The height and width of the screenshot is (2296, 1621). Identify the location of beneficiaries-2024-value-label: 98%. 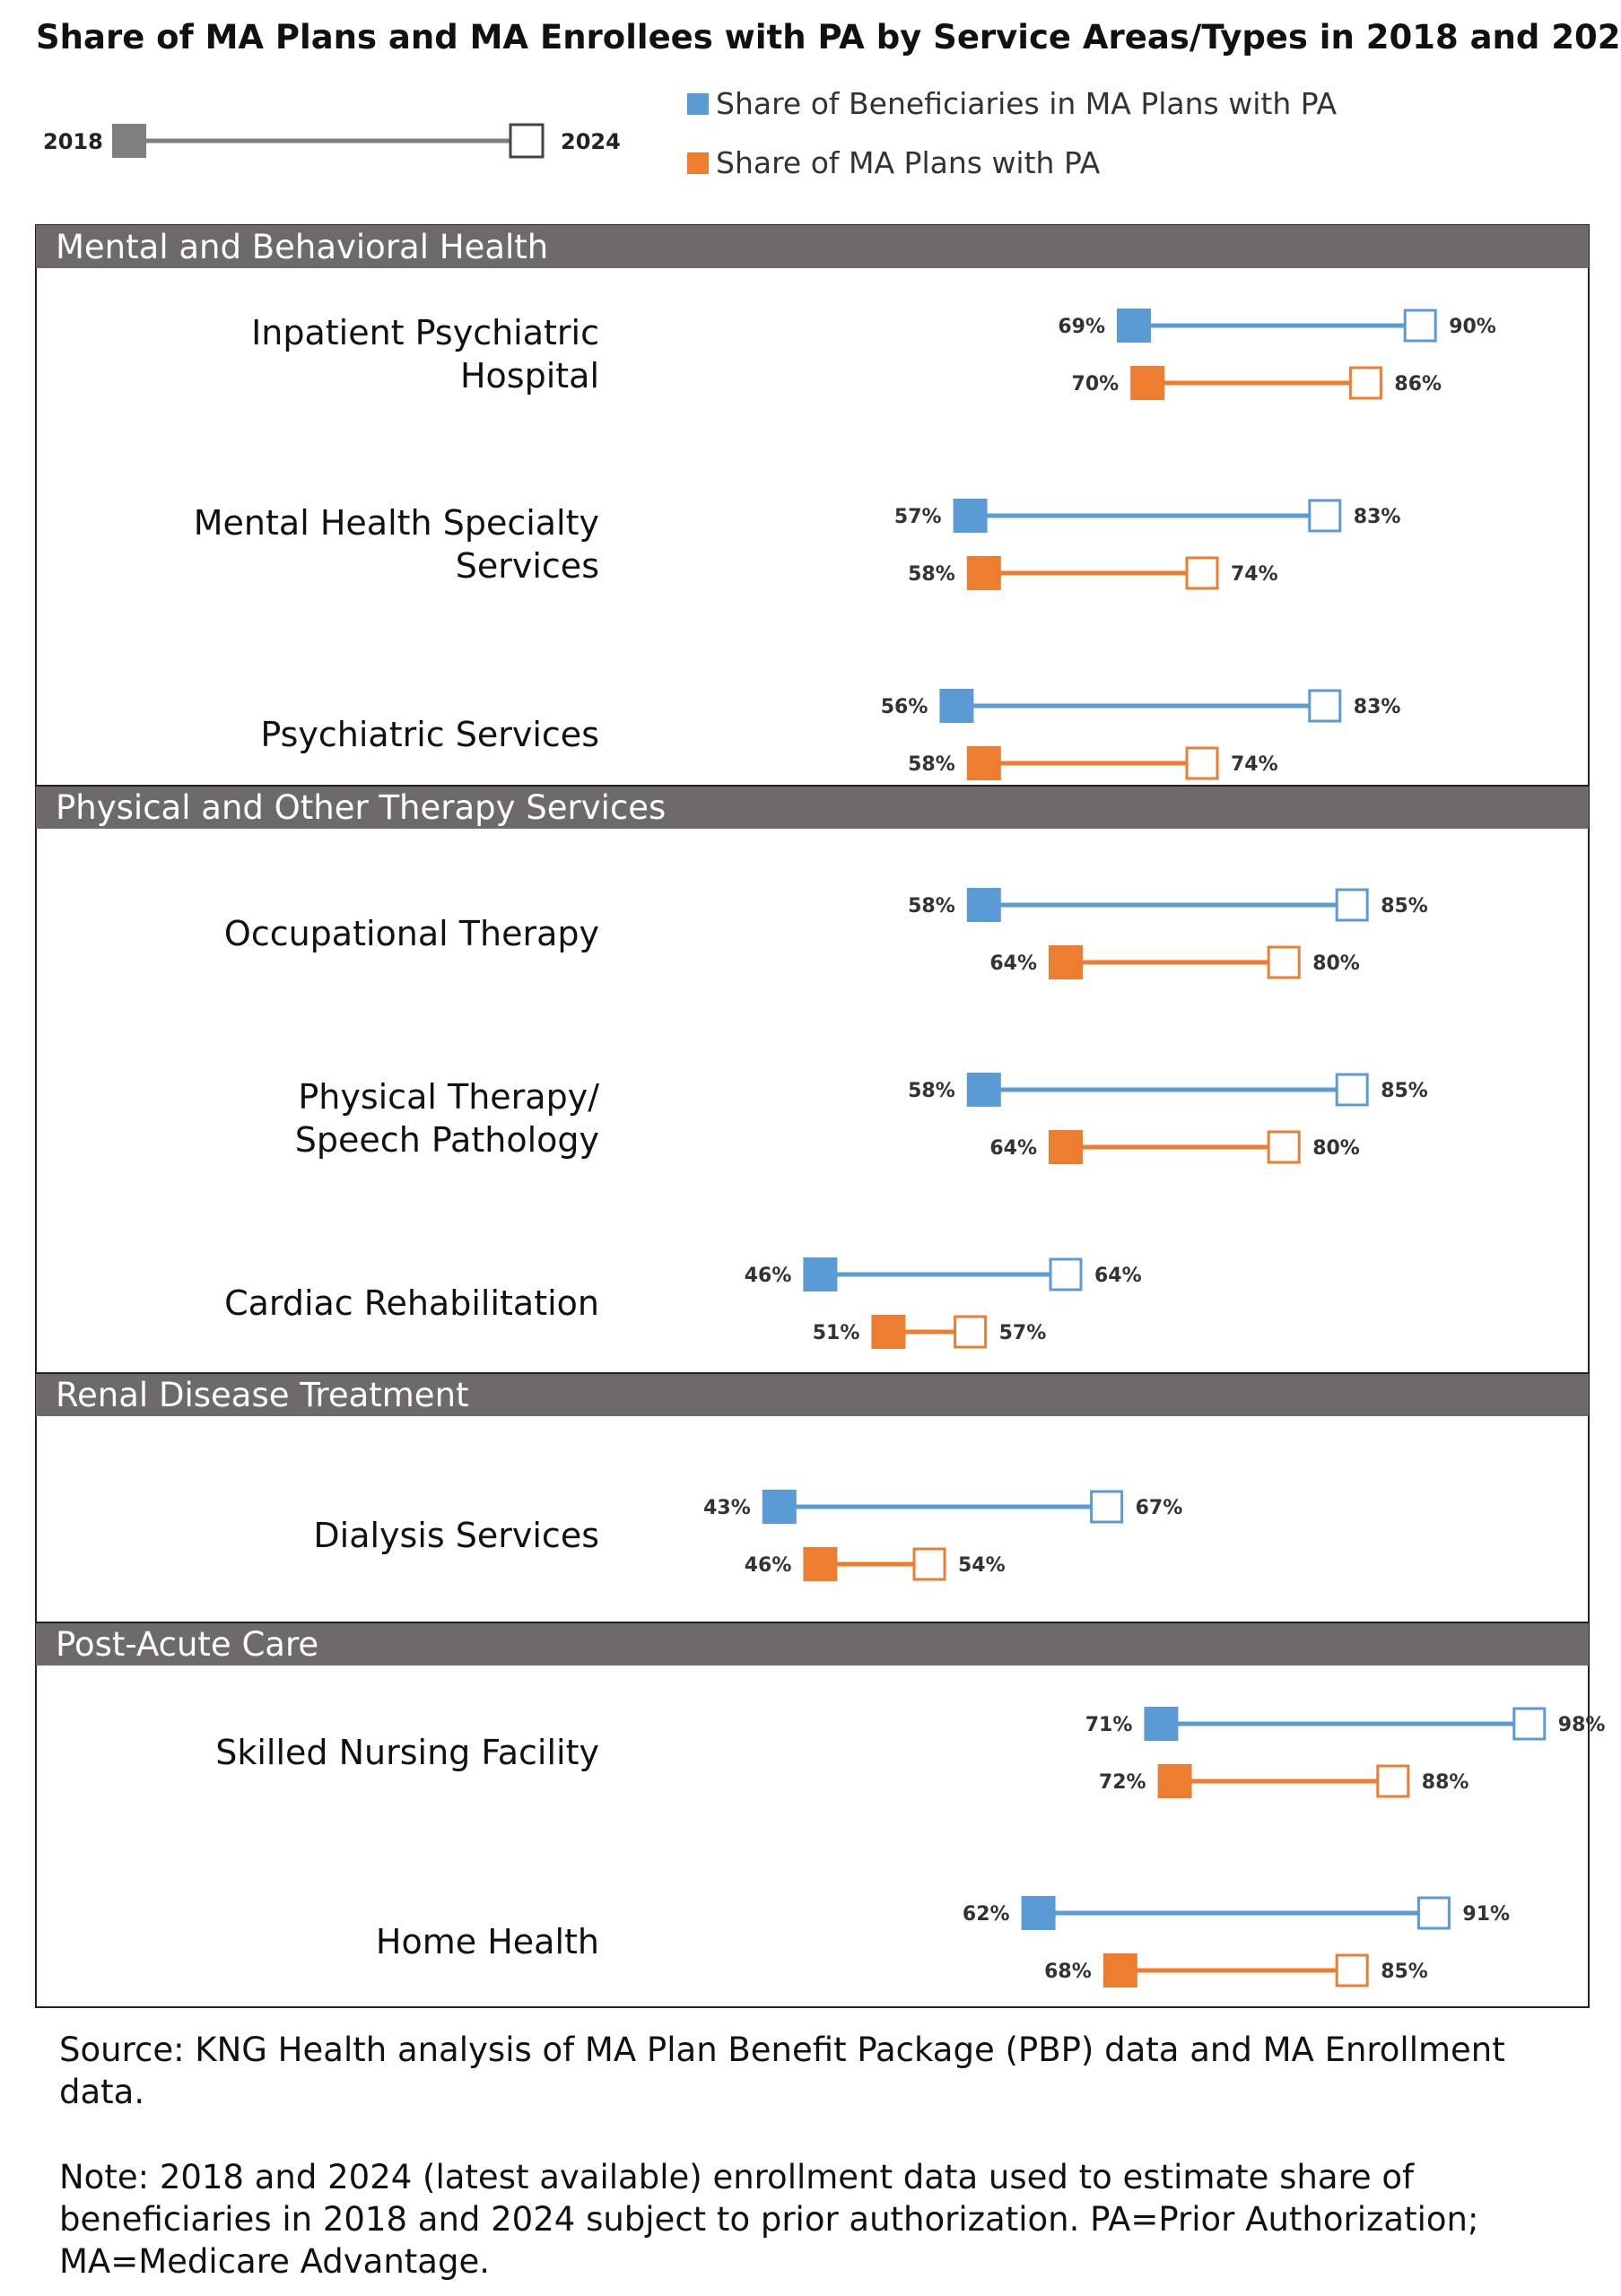
(1582, 1725).